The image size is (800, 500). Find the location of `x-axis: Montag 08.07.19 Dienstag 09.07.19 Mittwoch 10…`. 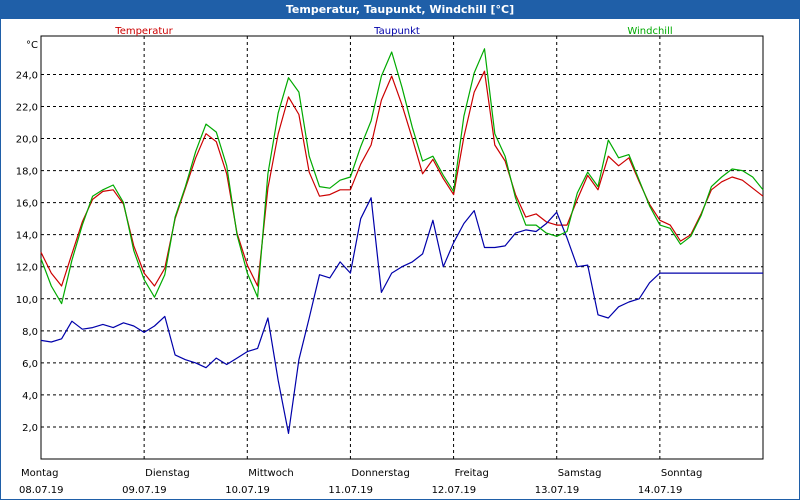

x-axis: Montag 08.07.19 Dienstag 09.07.19 Mittwoch 10… is located at coordinates (360, 482).